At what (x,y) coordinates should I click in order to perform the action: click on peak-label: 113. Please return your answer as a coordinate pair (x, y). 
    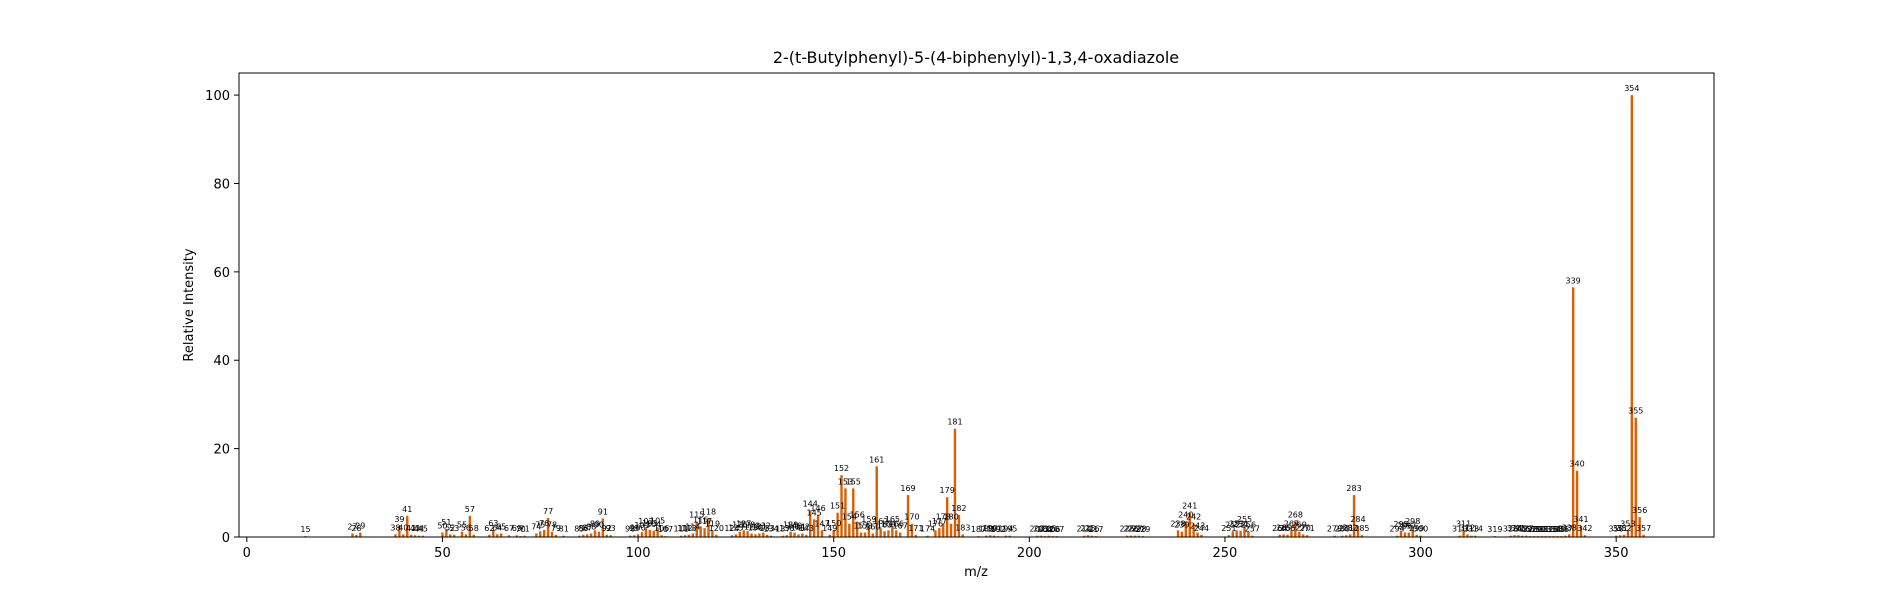
    Looking at the image, I should click on (688, 528).